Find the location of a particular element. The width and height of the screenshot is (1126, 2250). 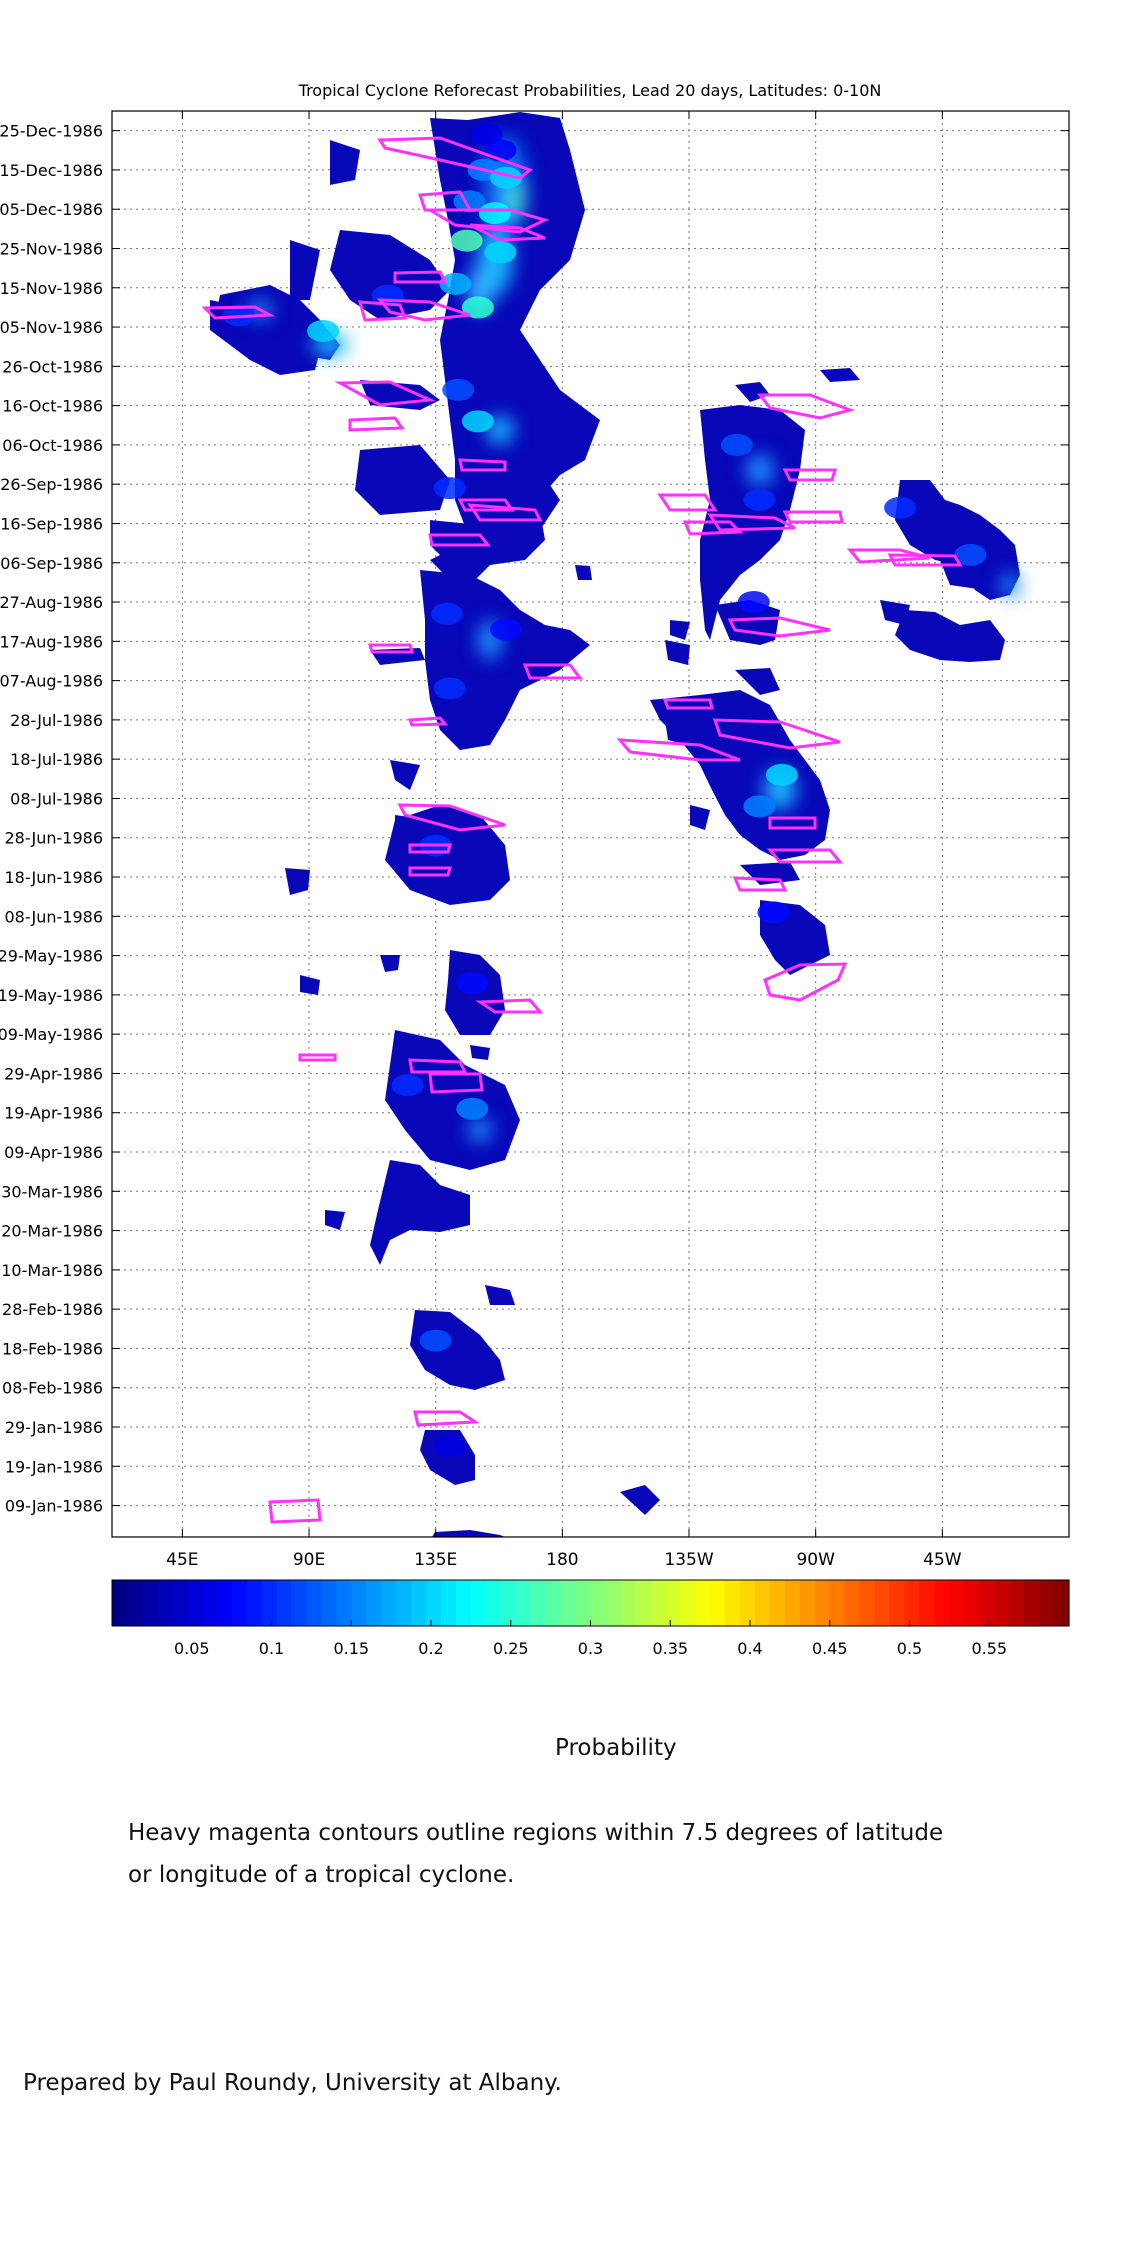

y-tick-label: 30-Mar-1986 is located at coordinates (52, 1191).